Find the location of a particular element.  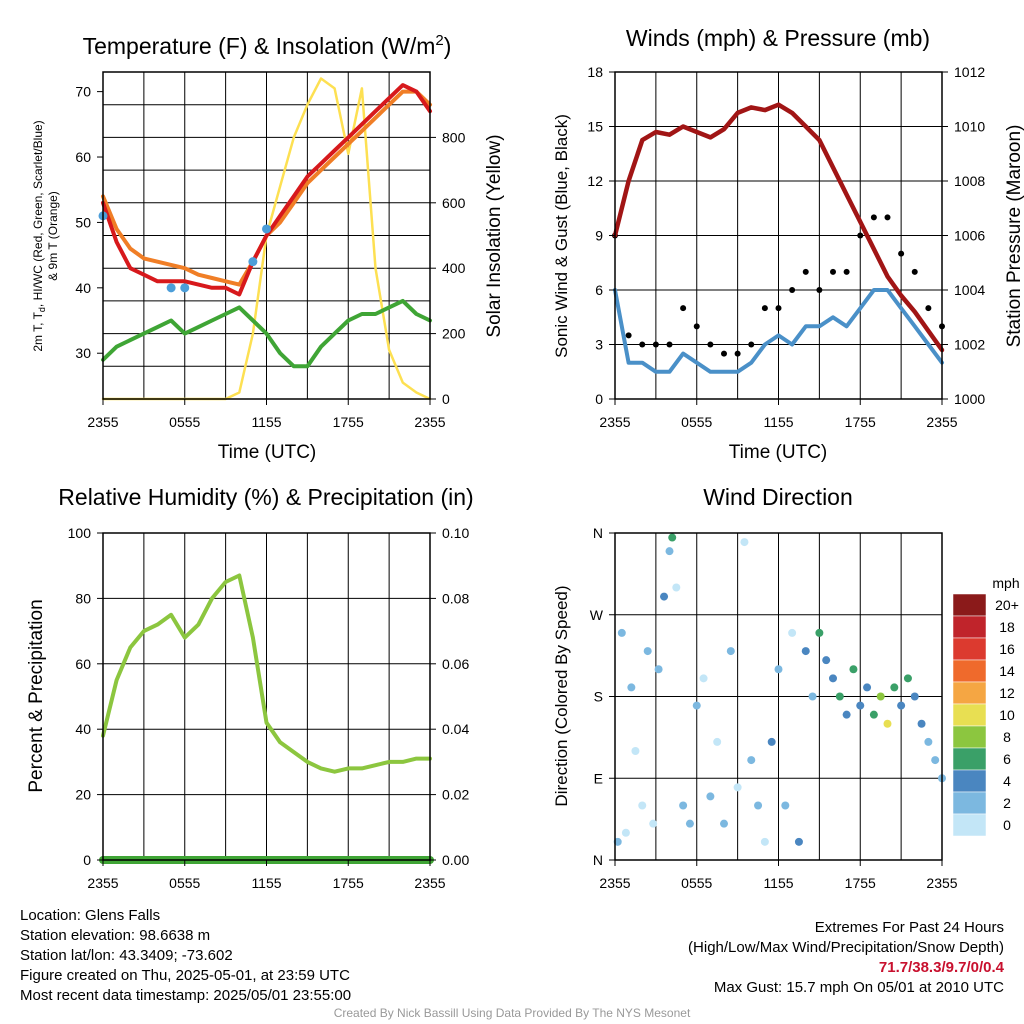

colorbar-label: 16 is located at coordinates (1007, 649).